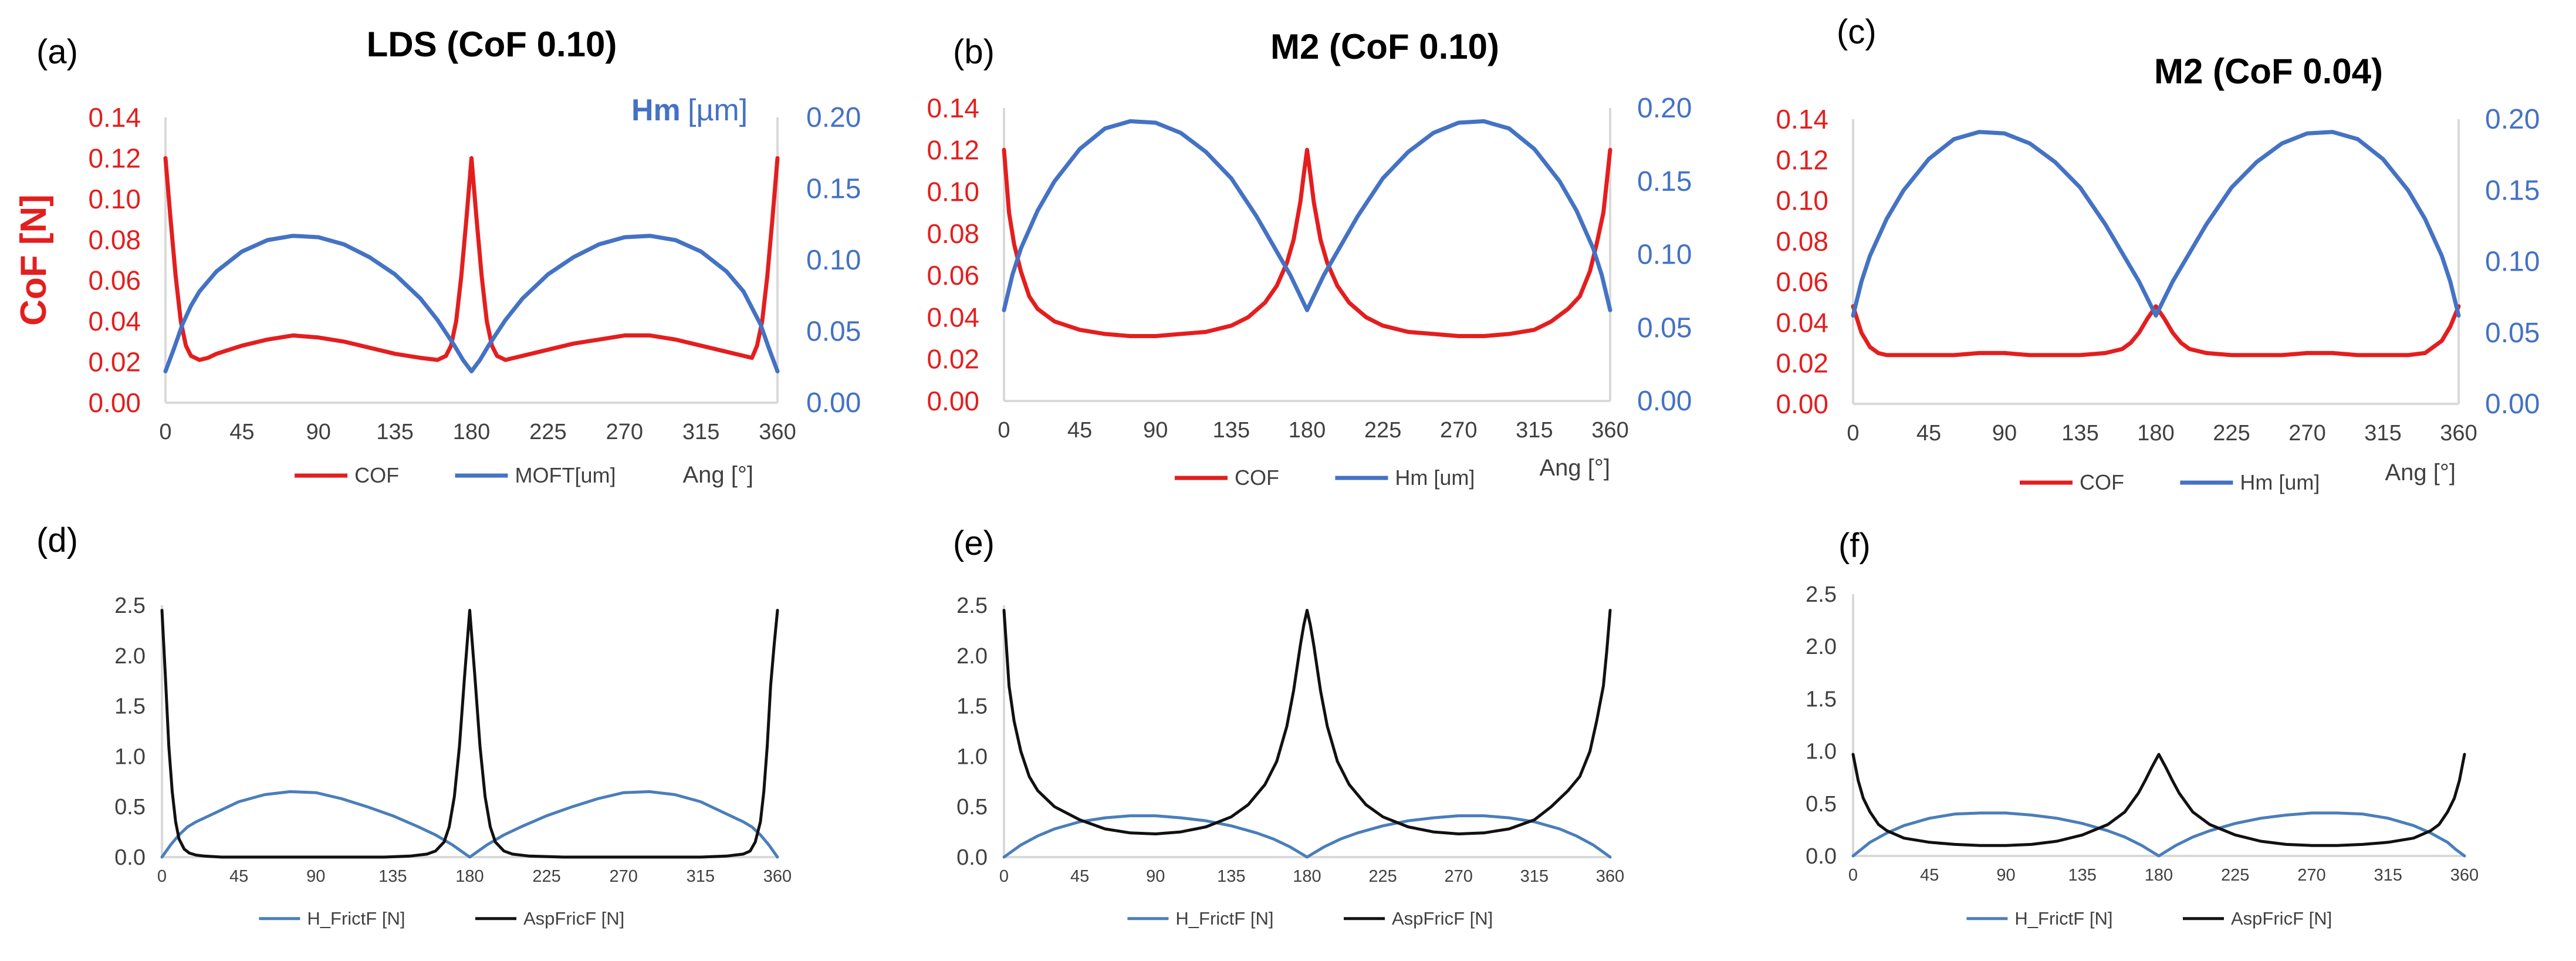  What do you see at coordinates (974, 52) in the screenshot?
I see `panel-label: (b)` at bounding box center [974, 52].